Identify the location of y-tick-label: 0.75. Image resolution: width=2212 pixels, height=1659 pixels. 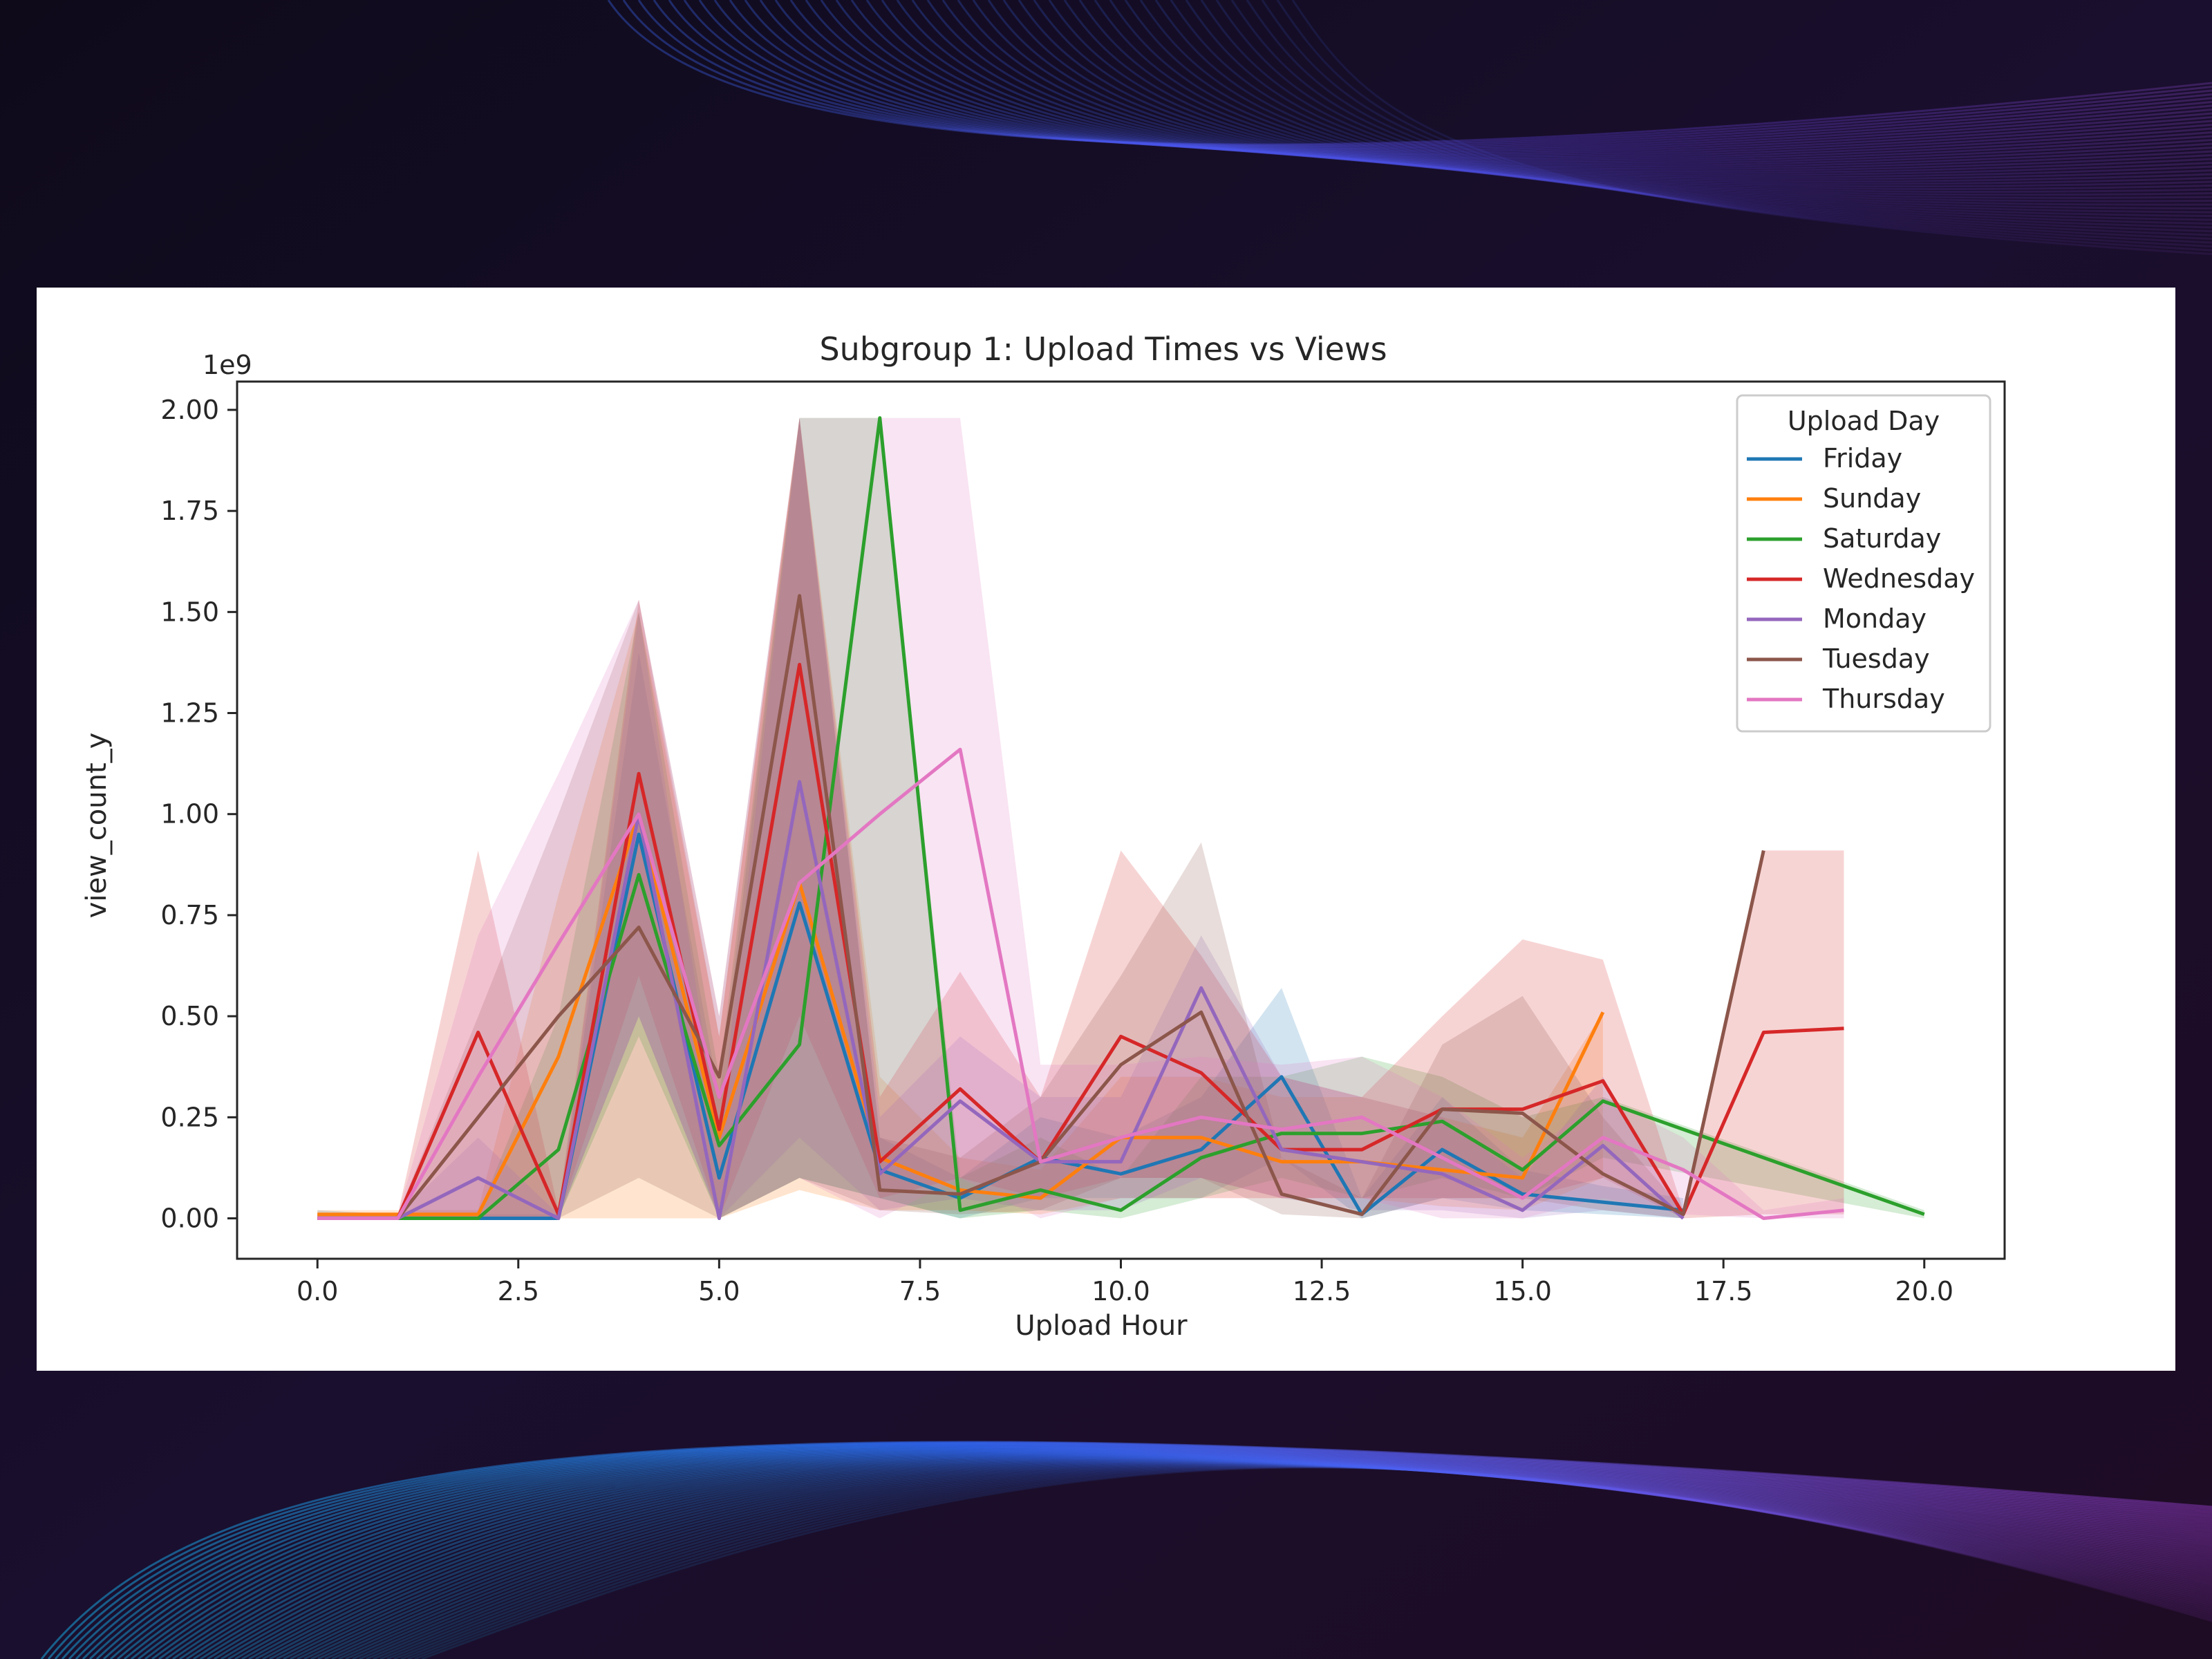
(190, 915).